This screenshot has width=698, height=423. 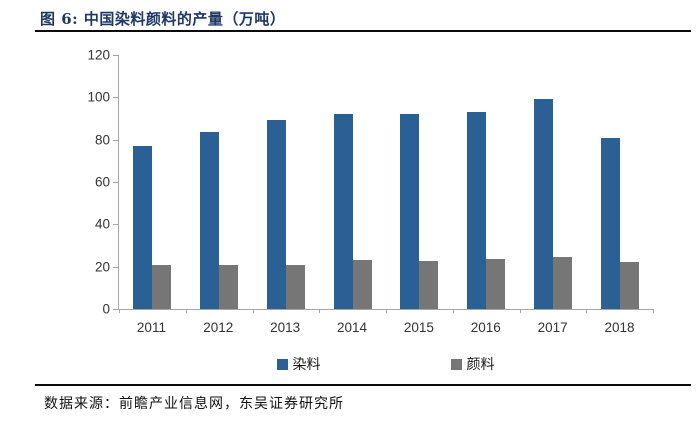 What do you see at coordinates (102, 182) in the screenshot?
I see `y-axis-label: 60` at bounding box center [102, 182].